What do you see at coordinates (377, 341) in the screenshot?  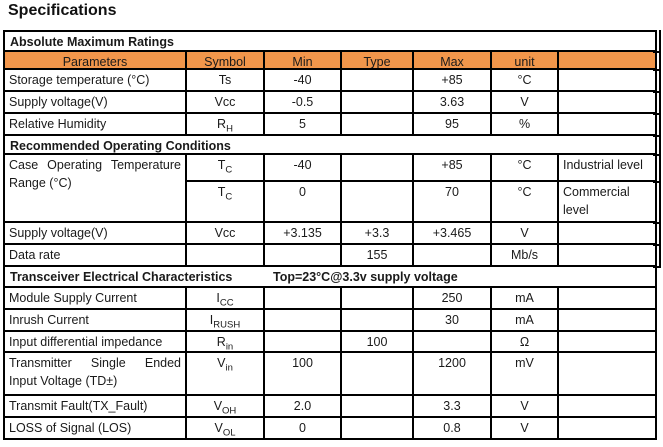 I see `type-cell: 100` at bounding box center [377, 341].